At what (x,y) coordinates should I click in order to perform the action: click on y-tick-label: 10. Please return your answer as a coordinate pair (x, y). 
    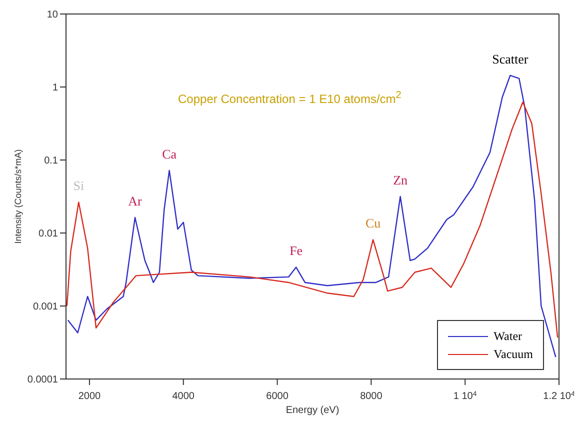
    Looking at the image, I should click on (52, 15).